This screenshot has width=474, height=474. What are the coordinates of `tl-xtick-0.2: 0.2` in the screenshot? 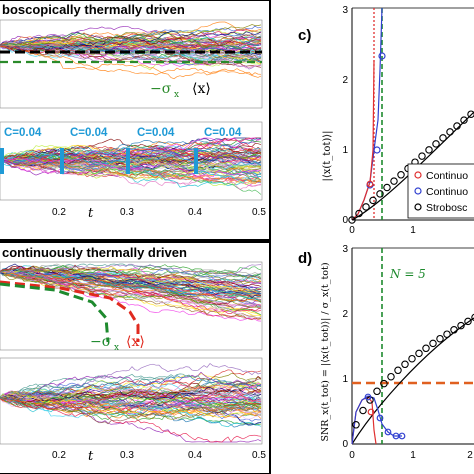 It's located at (59, 212).